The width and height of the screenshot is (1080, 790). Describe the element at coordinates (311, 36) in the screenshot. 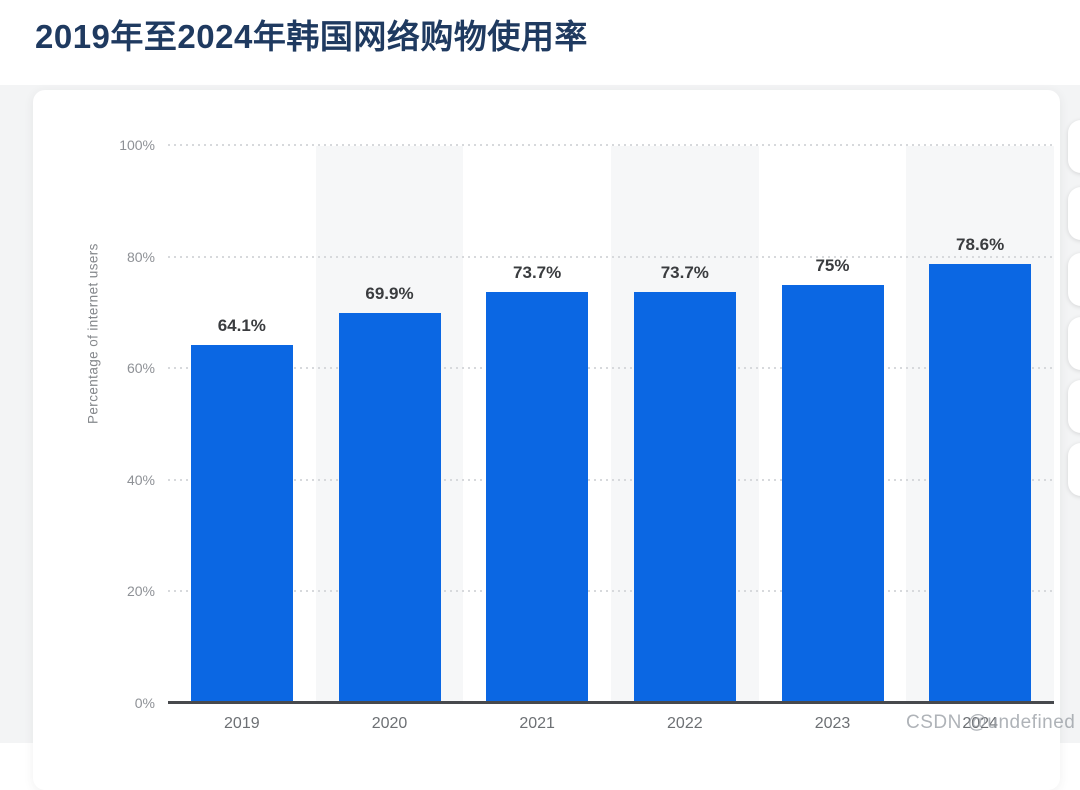

I see `page-title: 2019年至2024年韩国网络购物使用率` at that location.